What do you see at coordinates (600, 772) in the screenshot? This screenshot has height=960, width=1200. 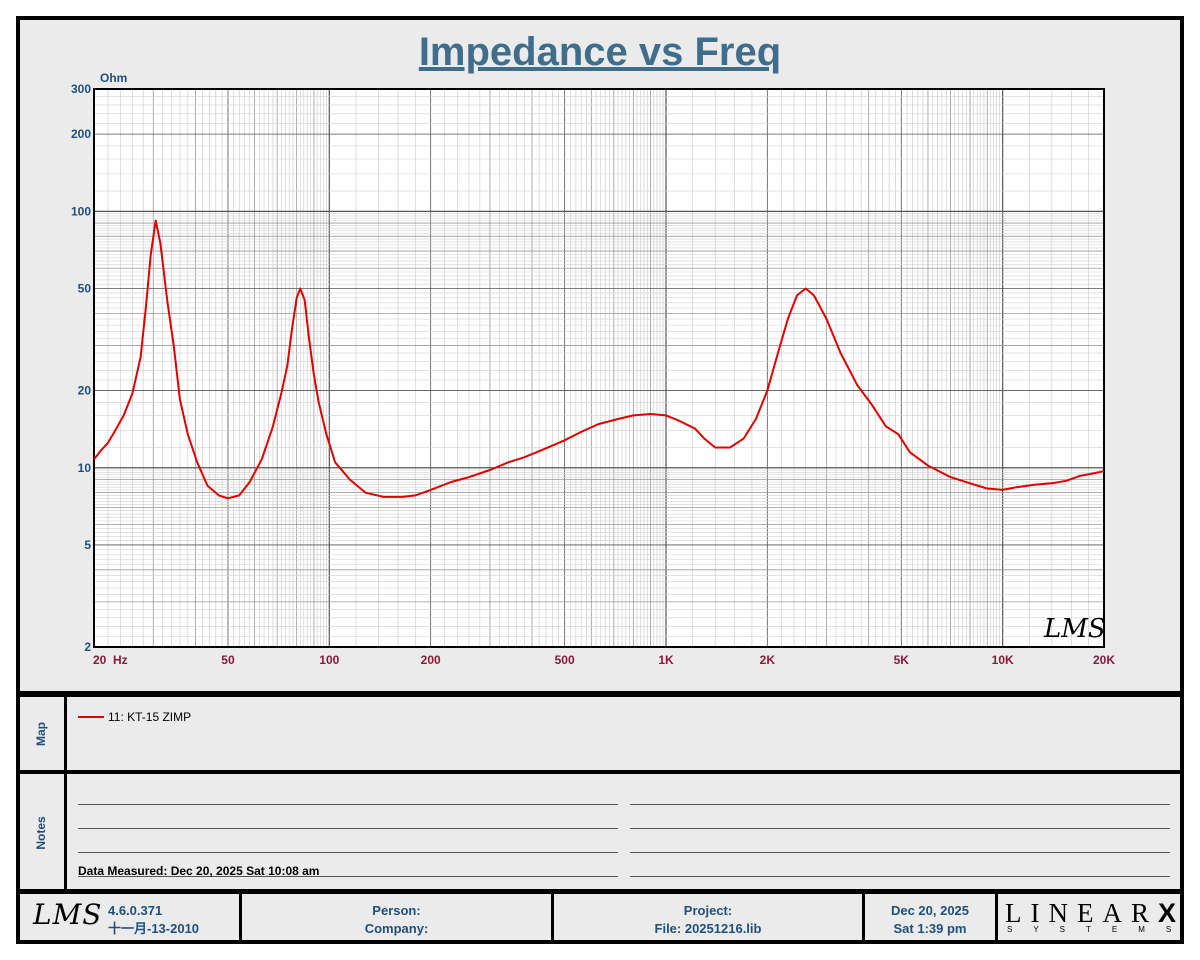 I see `map-notes-divider` at bounding box center [600, 772].